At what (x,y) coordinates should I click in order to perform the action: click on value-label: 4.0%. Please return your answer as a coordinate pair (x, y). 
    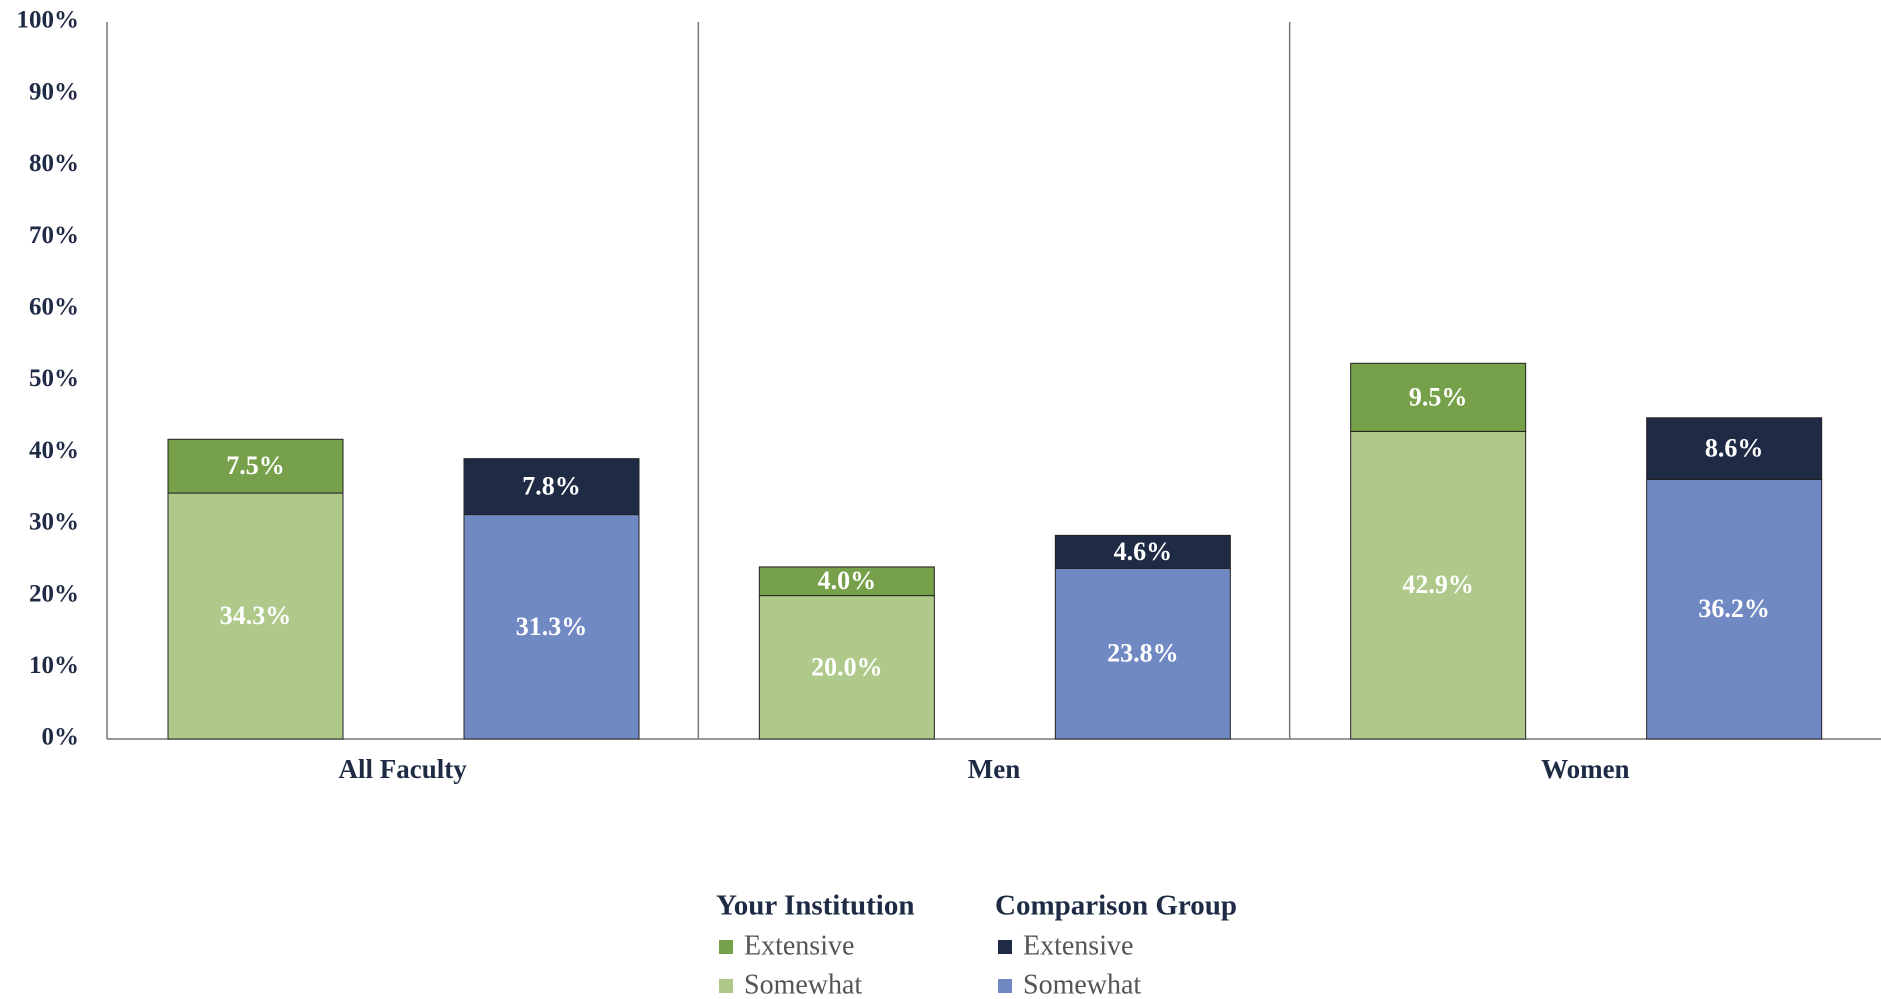
    Looking at the image, I should click on (847, 580).